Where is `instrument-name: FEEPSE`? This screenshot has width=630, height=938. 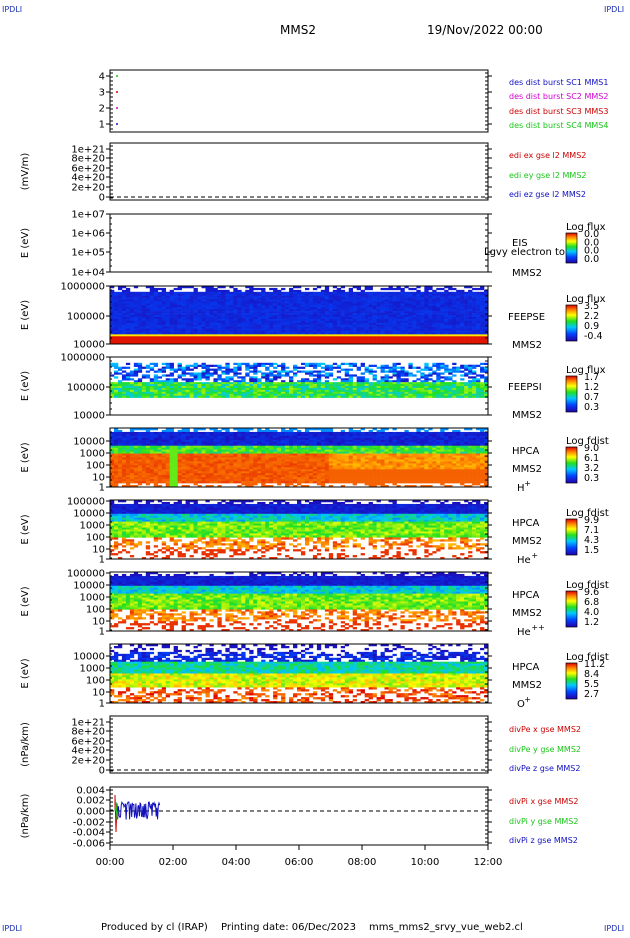 instrument-name: FEEPSE is located at coordinates (526, 317).